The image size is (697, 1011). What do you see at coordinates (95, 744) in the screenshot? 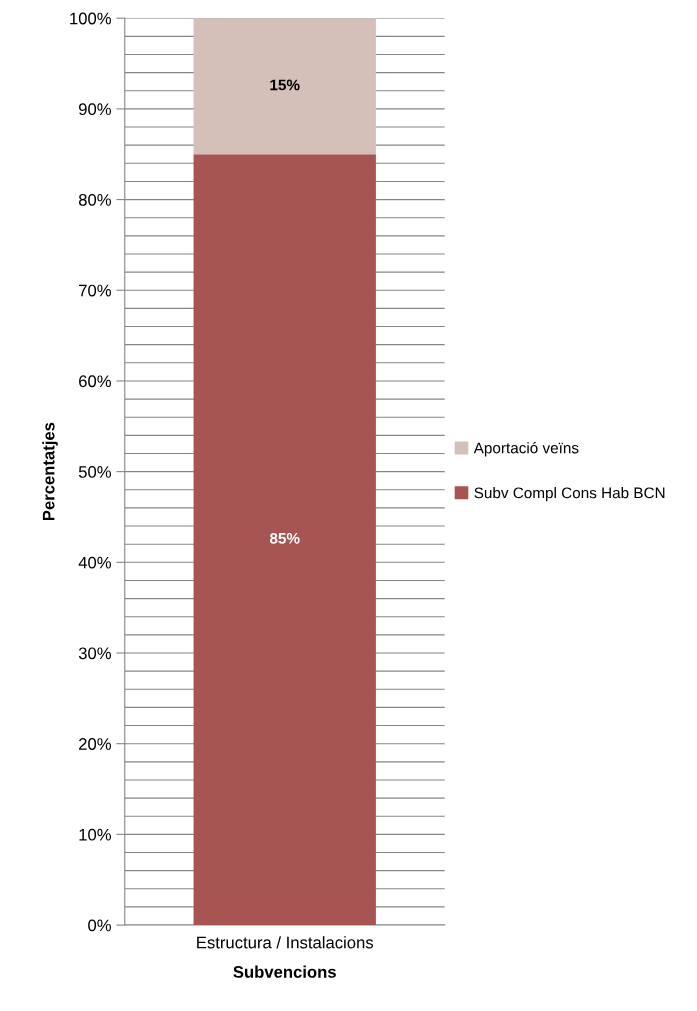
I see `y-tick-label: 20%` at bounding box center [95, 744].